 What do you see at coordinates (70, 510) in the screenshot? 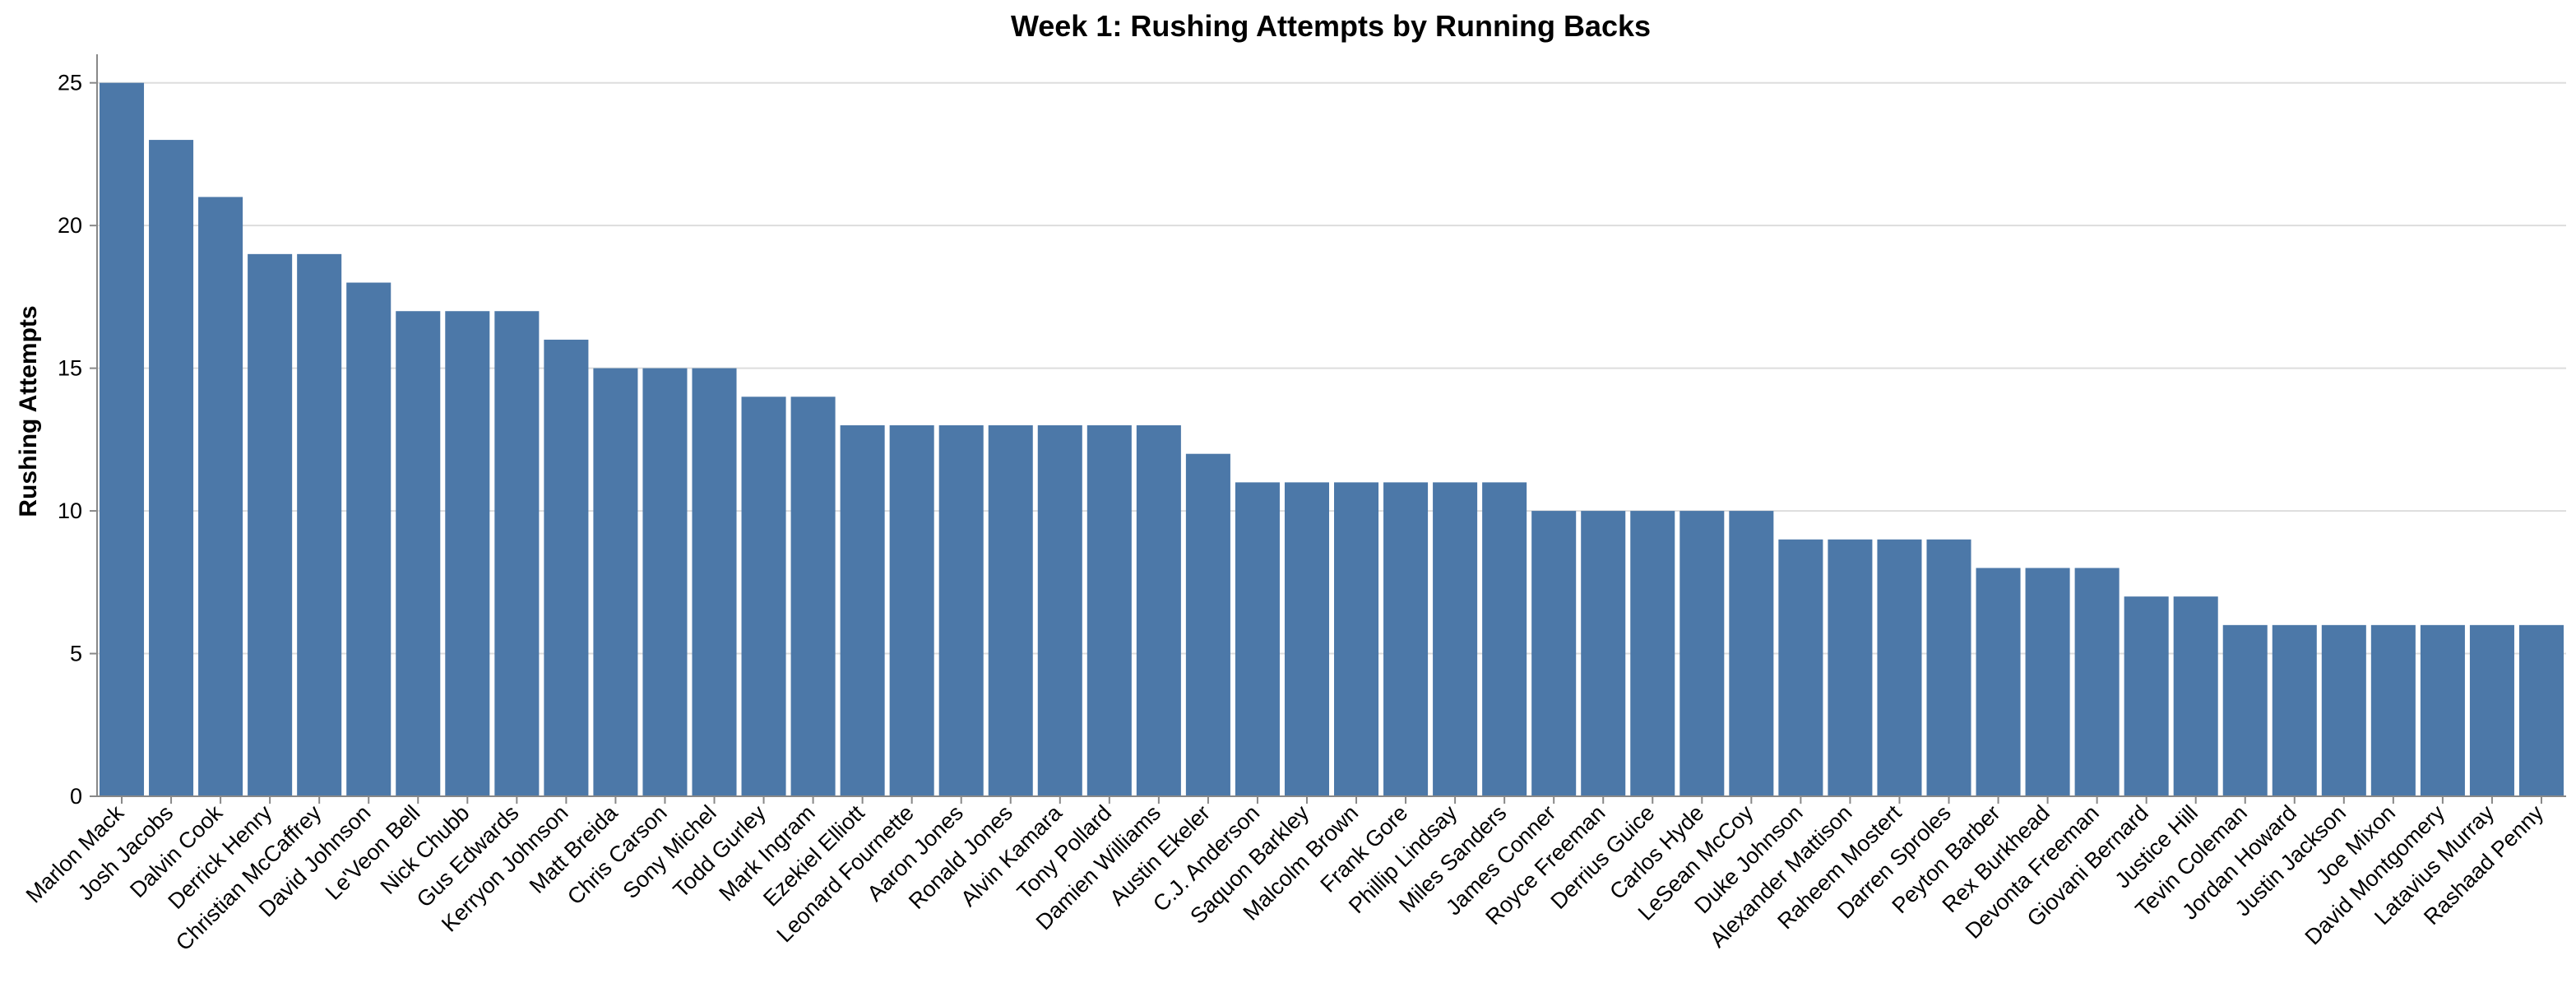
I see `y-tick-label: 10` at bounding box center [70, 510].